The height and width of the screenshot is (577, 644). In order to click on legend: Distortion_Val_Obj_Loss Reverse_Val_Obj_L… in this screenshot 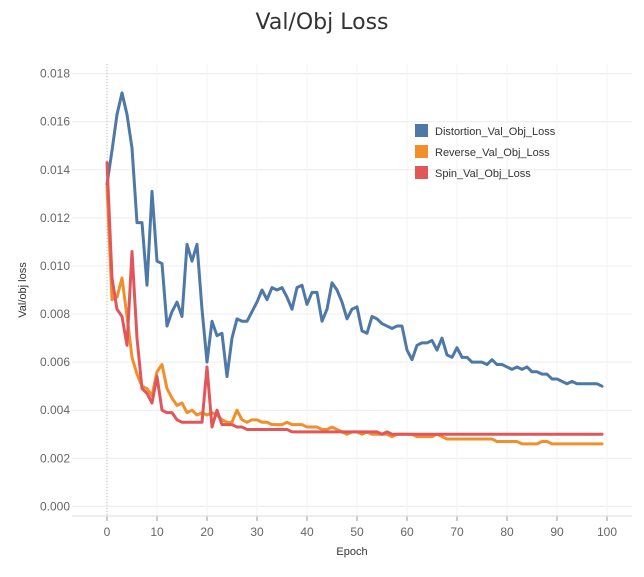, I will do `click(485, 152)`.